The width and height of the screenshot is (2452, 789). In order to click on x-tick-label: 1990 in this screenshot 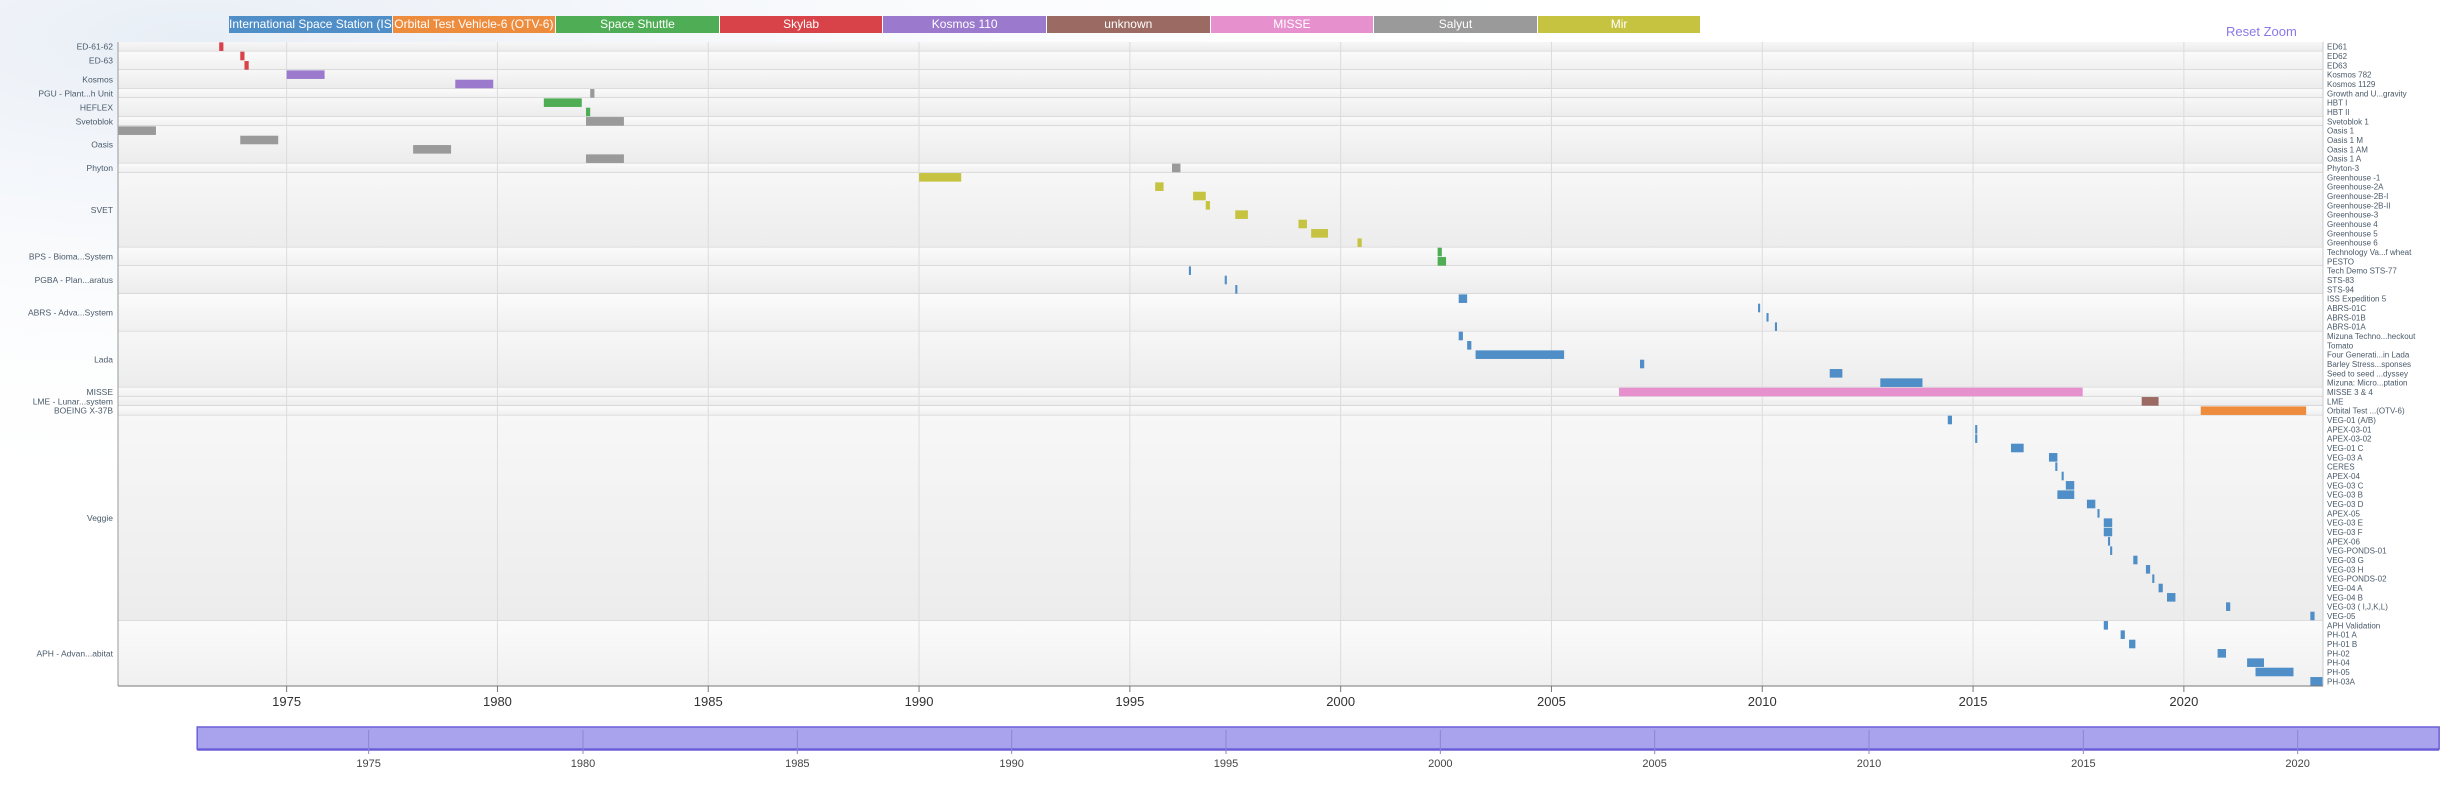, I will do `click(919, 701)`.